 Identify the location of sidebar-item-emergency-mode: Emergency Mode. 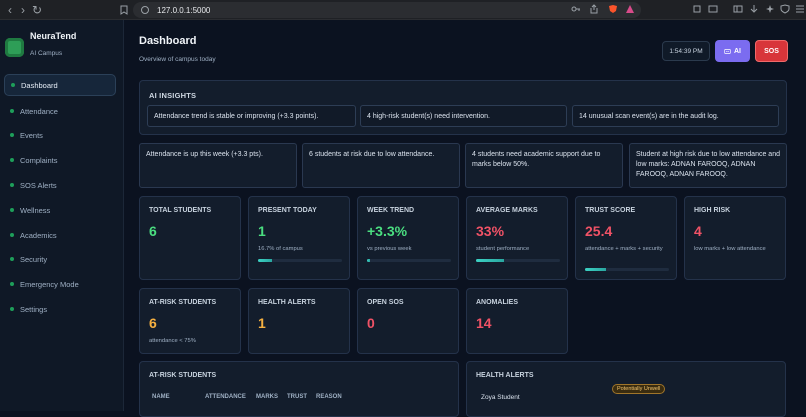
(60, 284).